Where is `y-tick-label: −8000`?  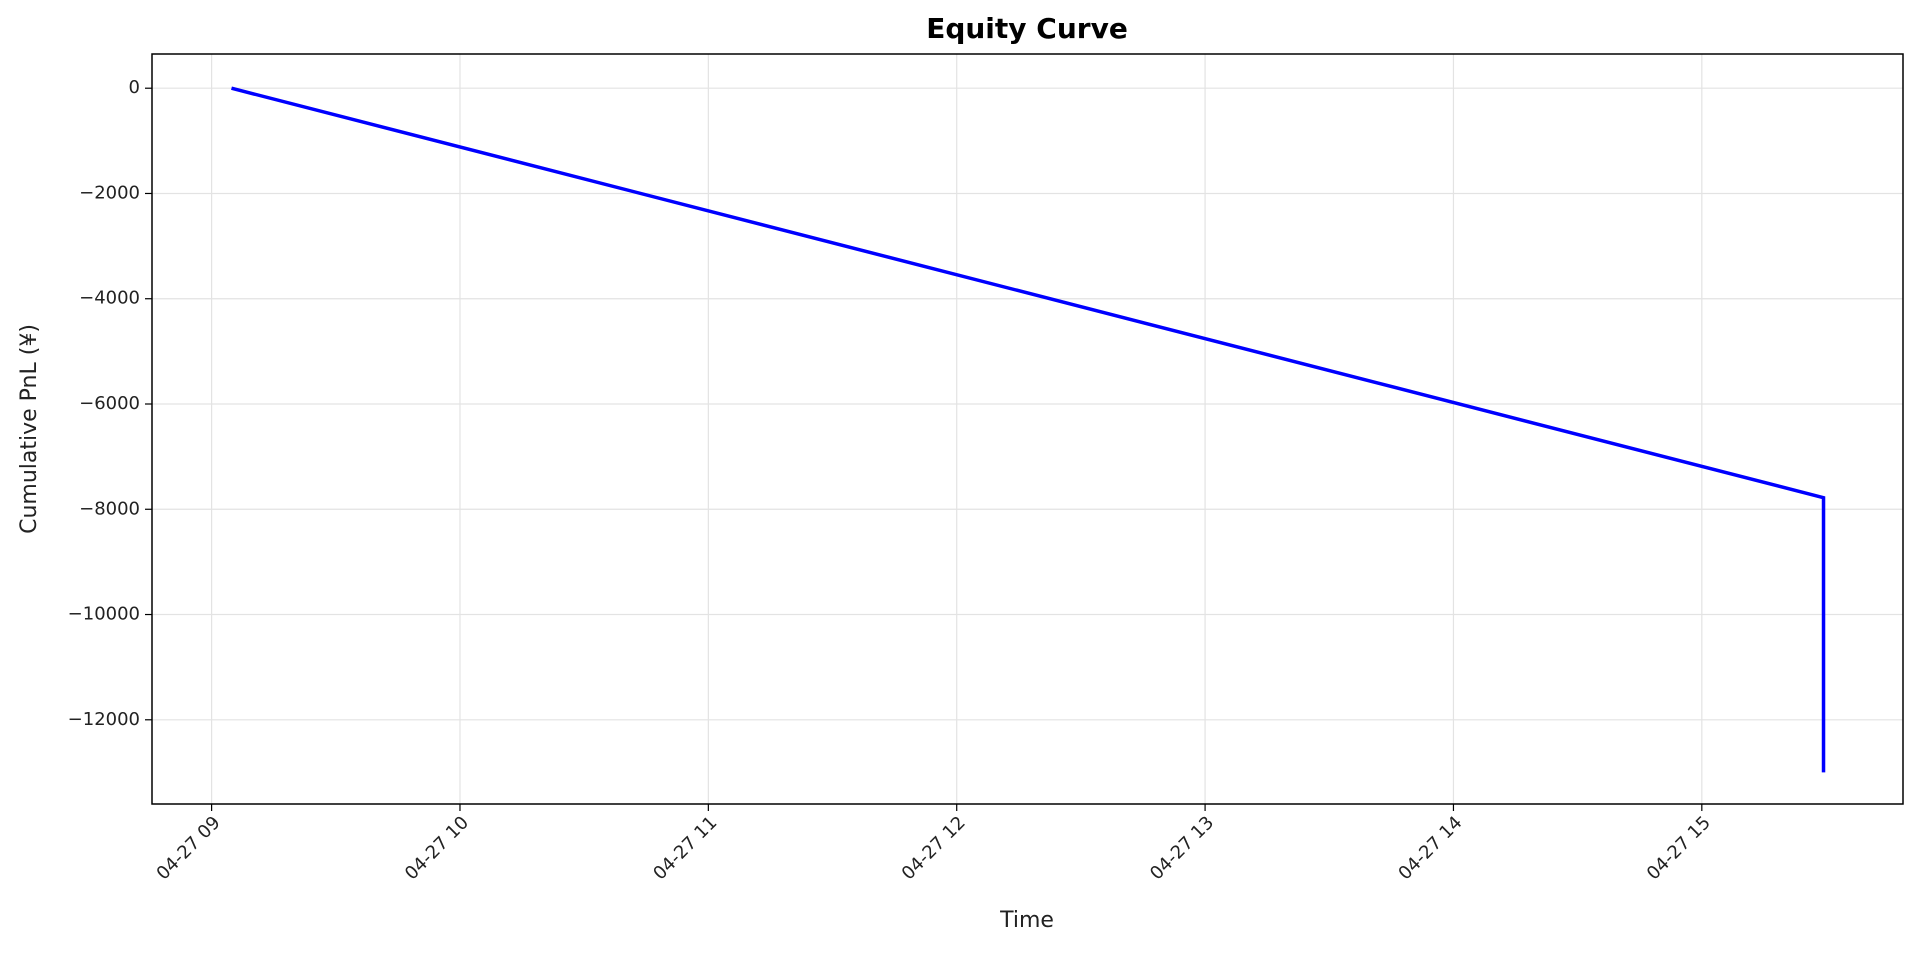 y-tick-label: −8000 is located at coordinates (109, 508).